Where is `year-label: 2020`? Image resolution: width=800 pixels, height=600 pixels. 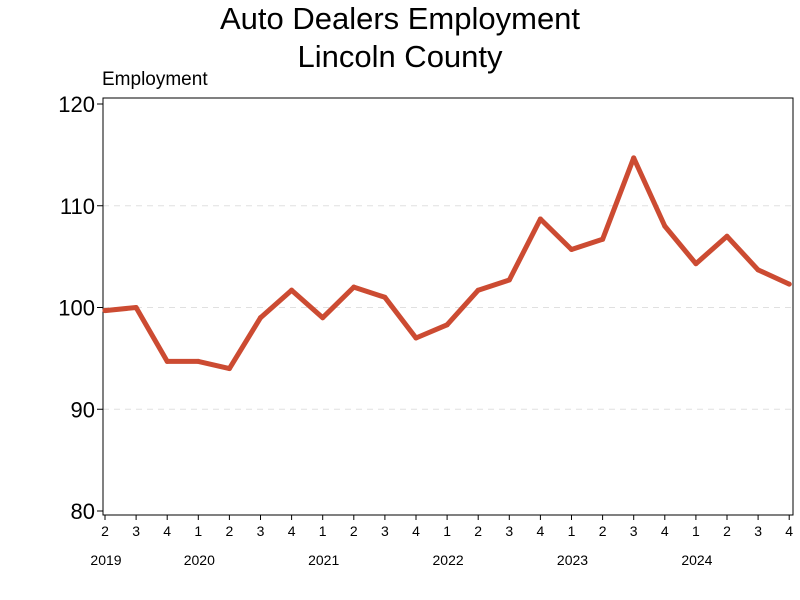 year-label: 2020 is located at coordinates (199, 560).